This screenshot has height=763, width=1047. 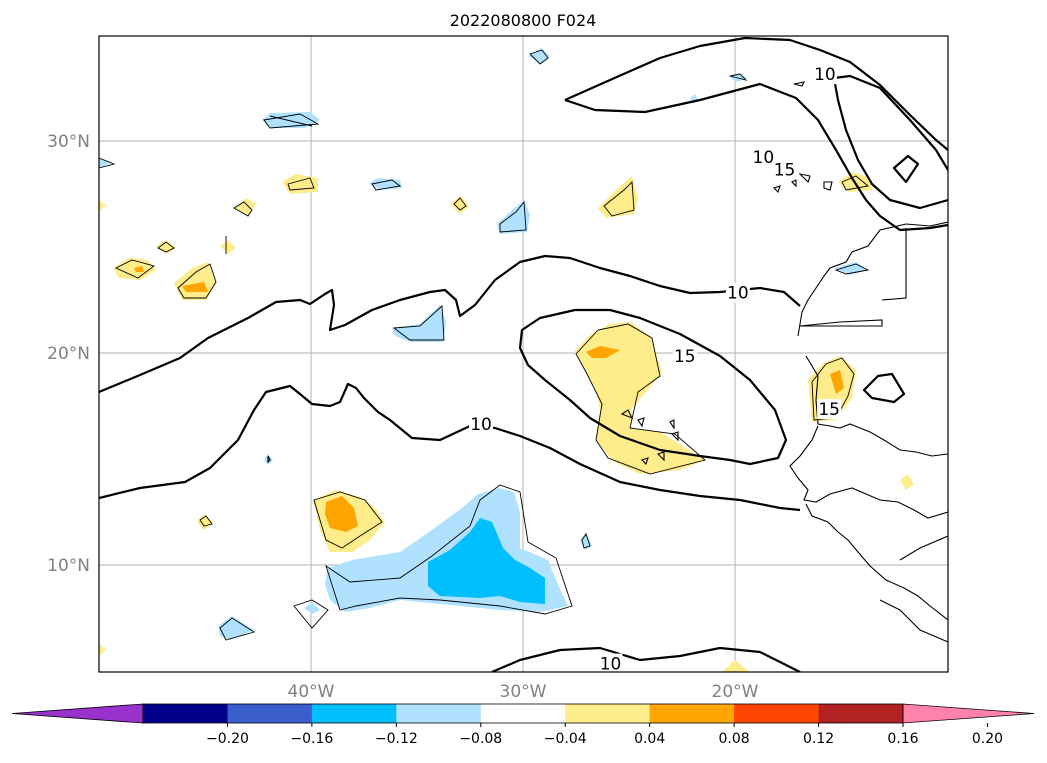 I want to click on latitude-labels: 10°N 20°N 30°N, so click(x=68, y=354).